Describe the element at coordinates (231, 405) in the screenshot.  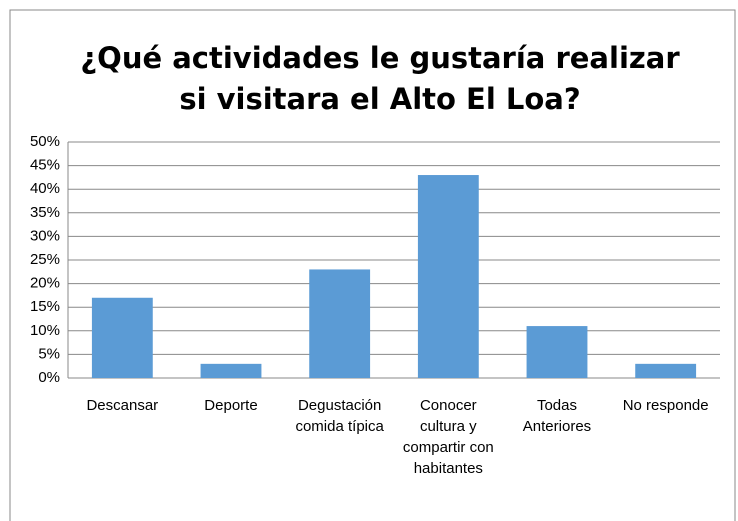
I see `x-tick-label: Deporte` at that location.